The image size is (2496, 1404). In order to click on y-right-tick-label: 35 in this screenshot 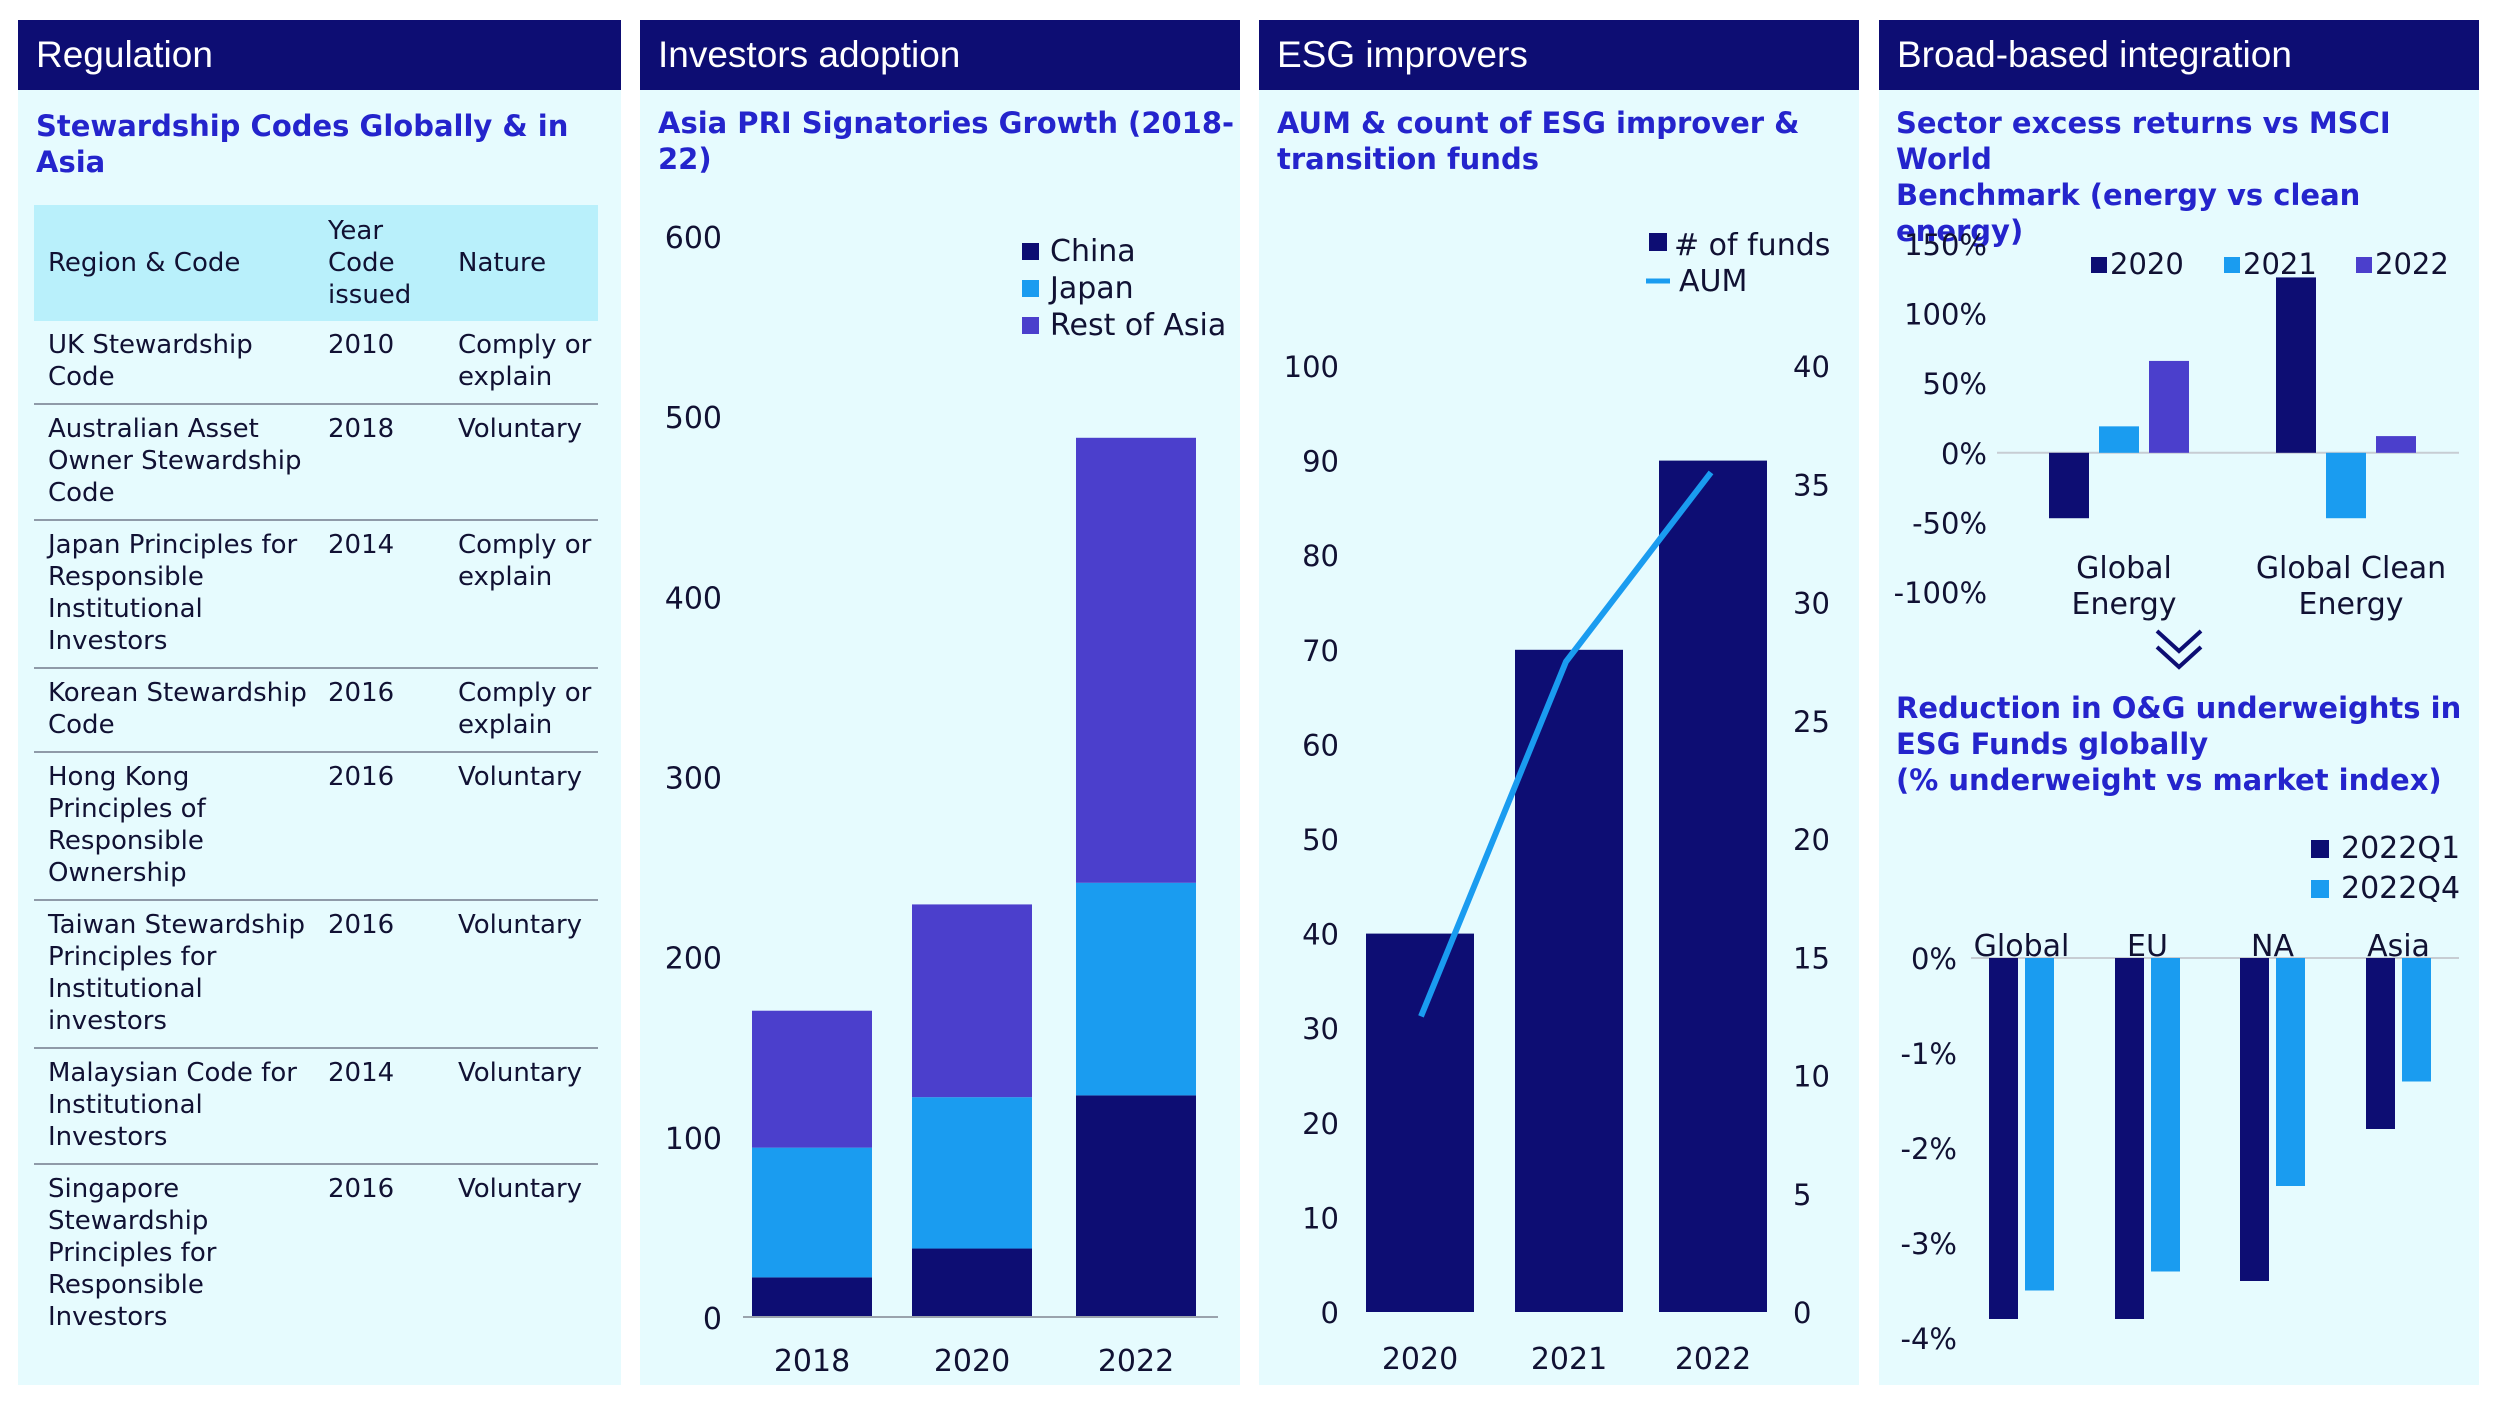, I will do `click(1811, 485)`.